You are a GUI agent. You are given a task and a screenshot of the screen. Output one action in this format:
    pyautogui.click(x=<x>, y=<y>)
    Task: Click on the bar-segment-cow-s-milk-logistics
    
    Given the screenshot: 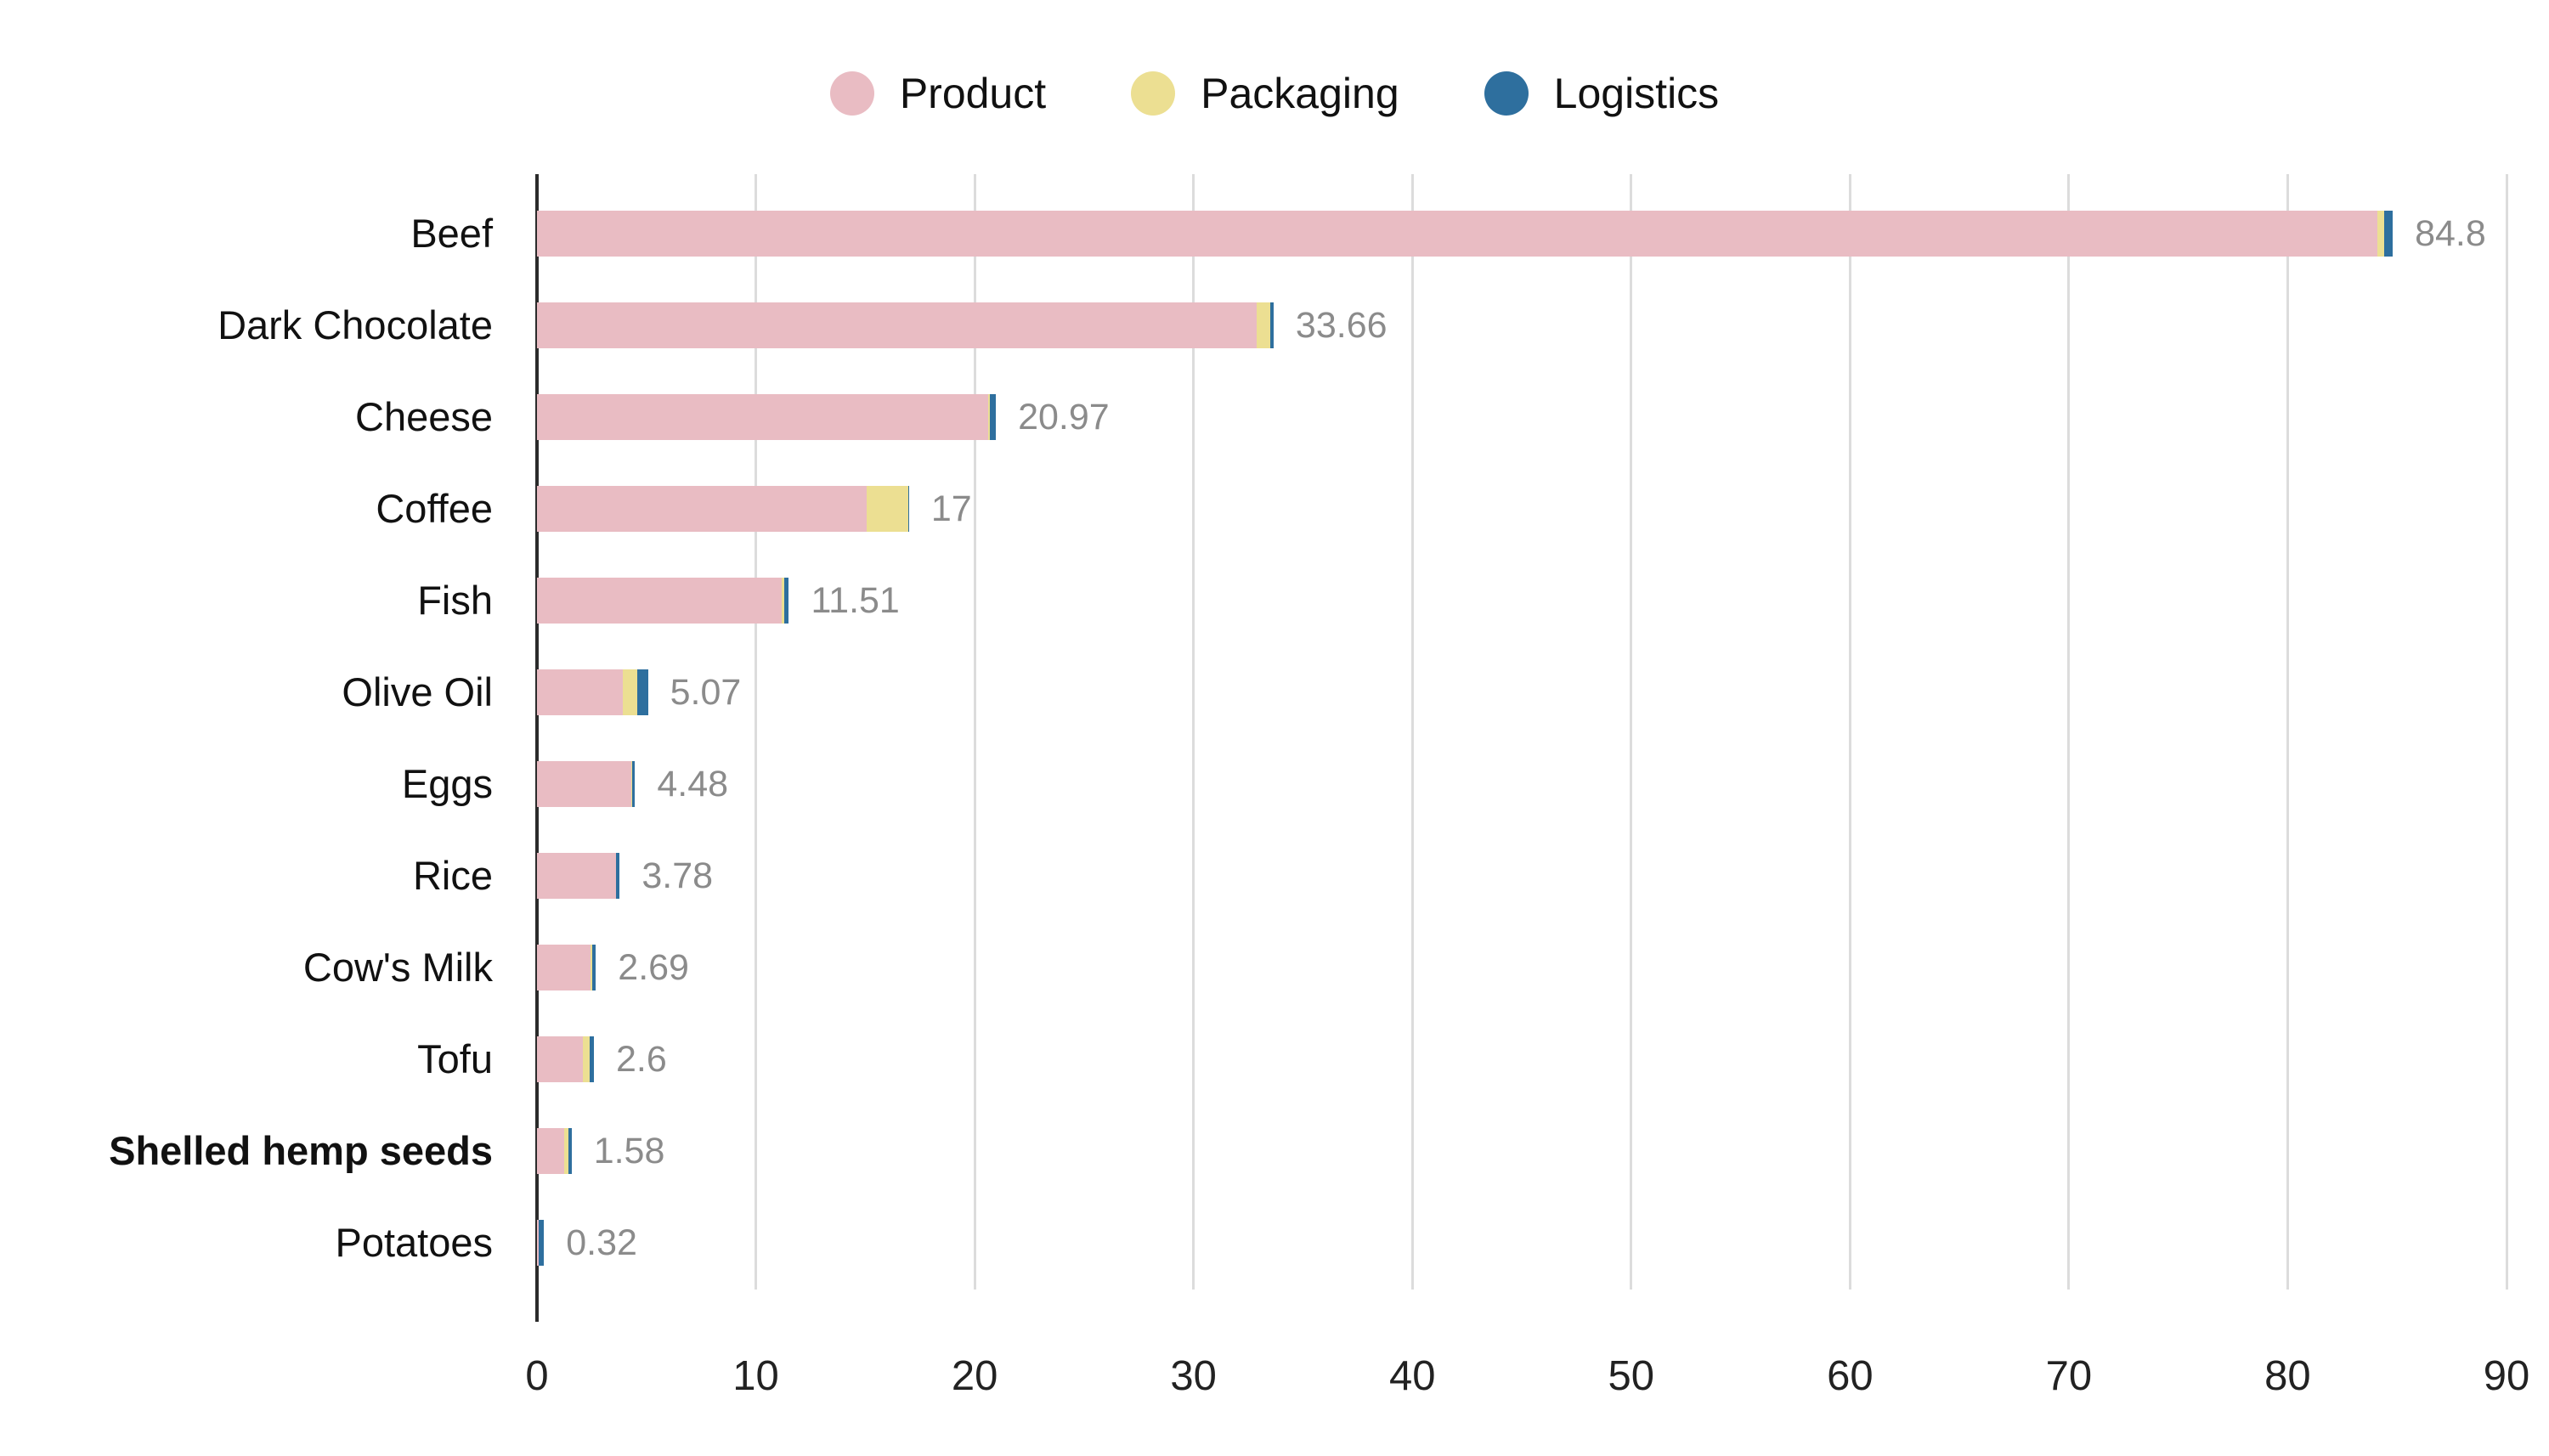 What is the action you would take?
    pyautogui.click(x=593, y=967)
    